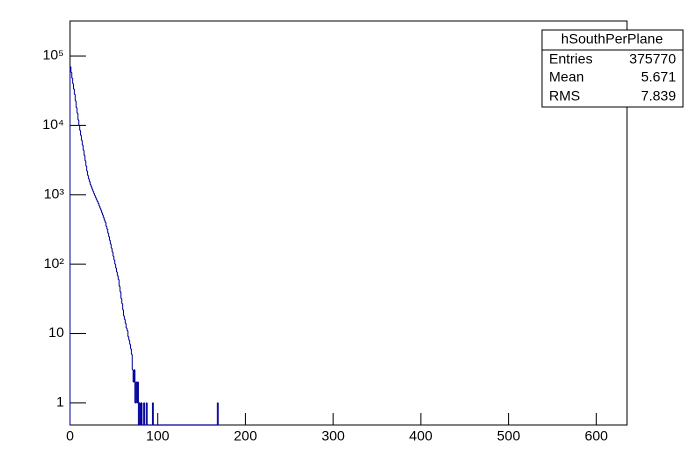 The image size is (696, 472). I want to click on x-tick-label: 500, so click(509, 436).